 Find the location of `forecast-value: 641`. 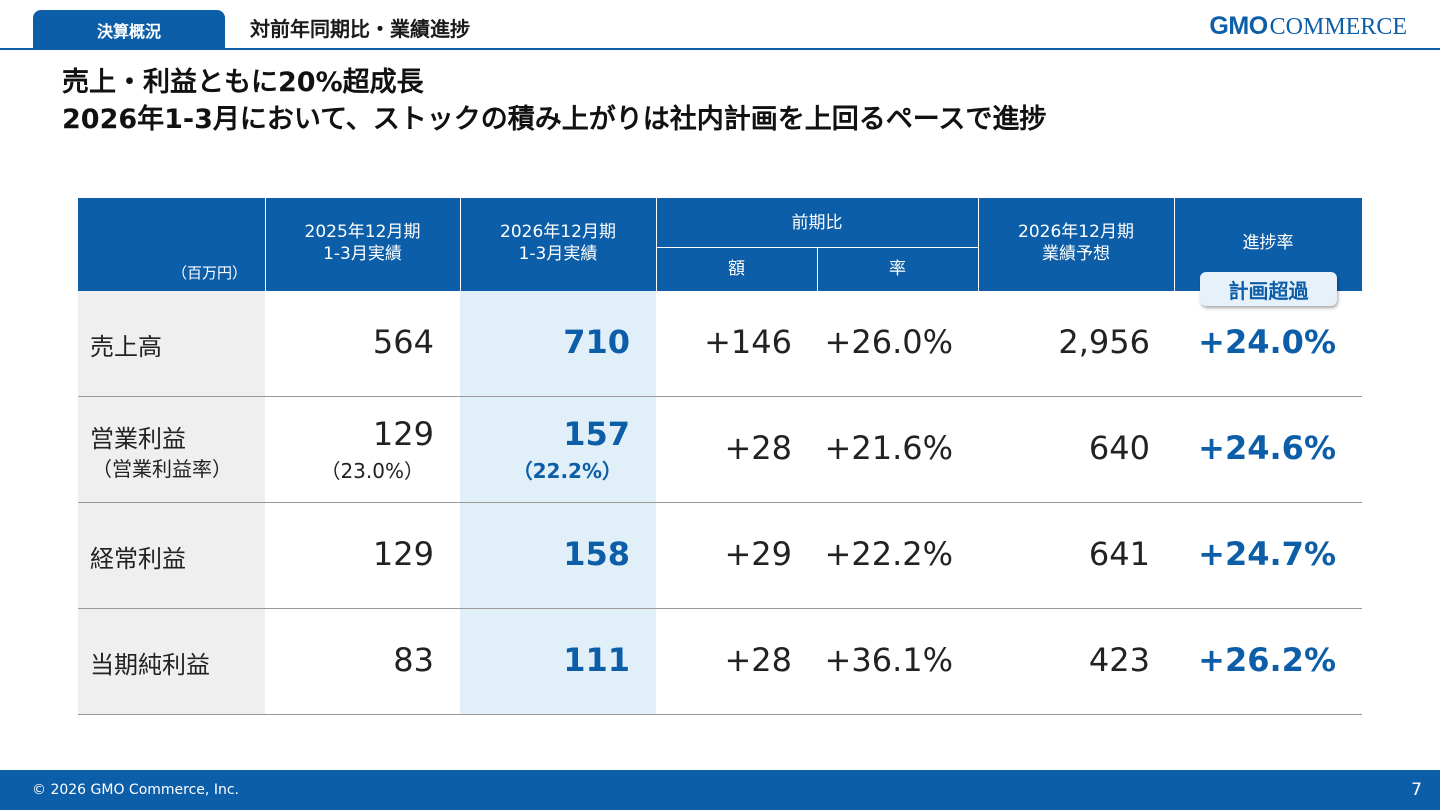

forecast-value: 641 is located at coordinates (1119, 554).